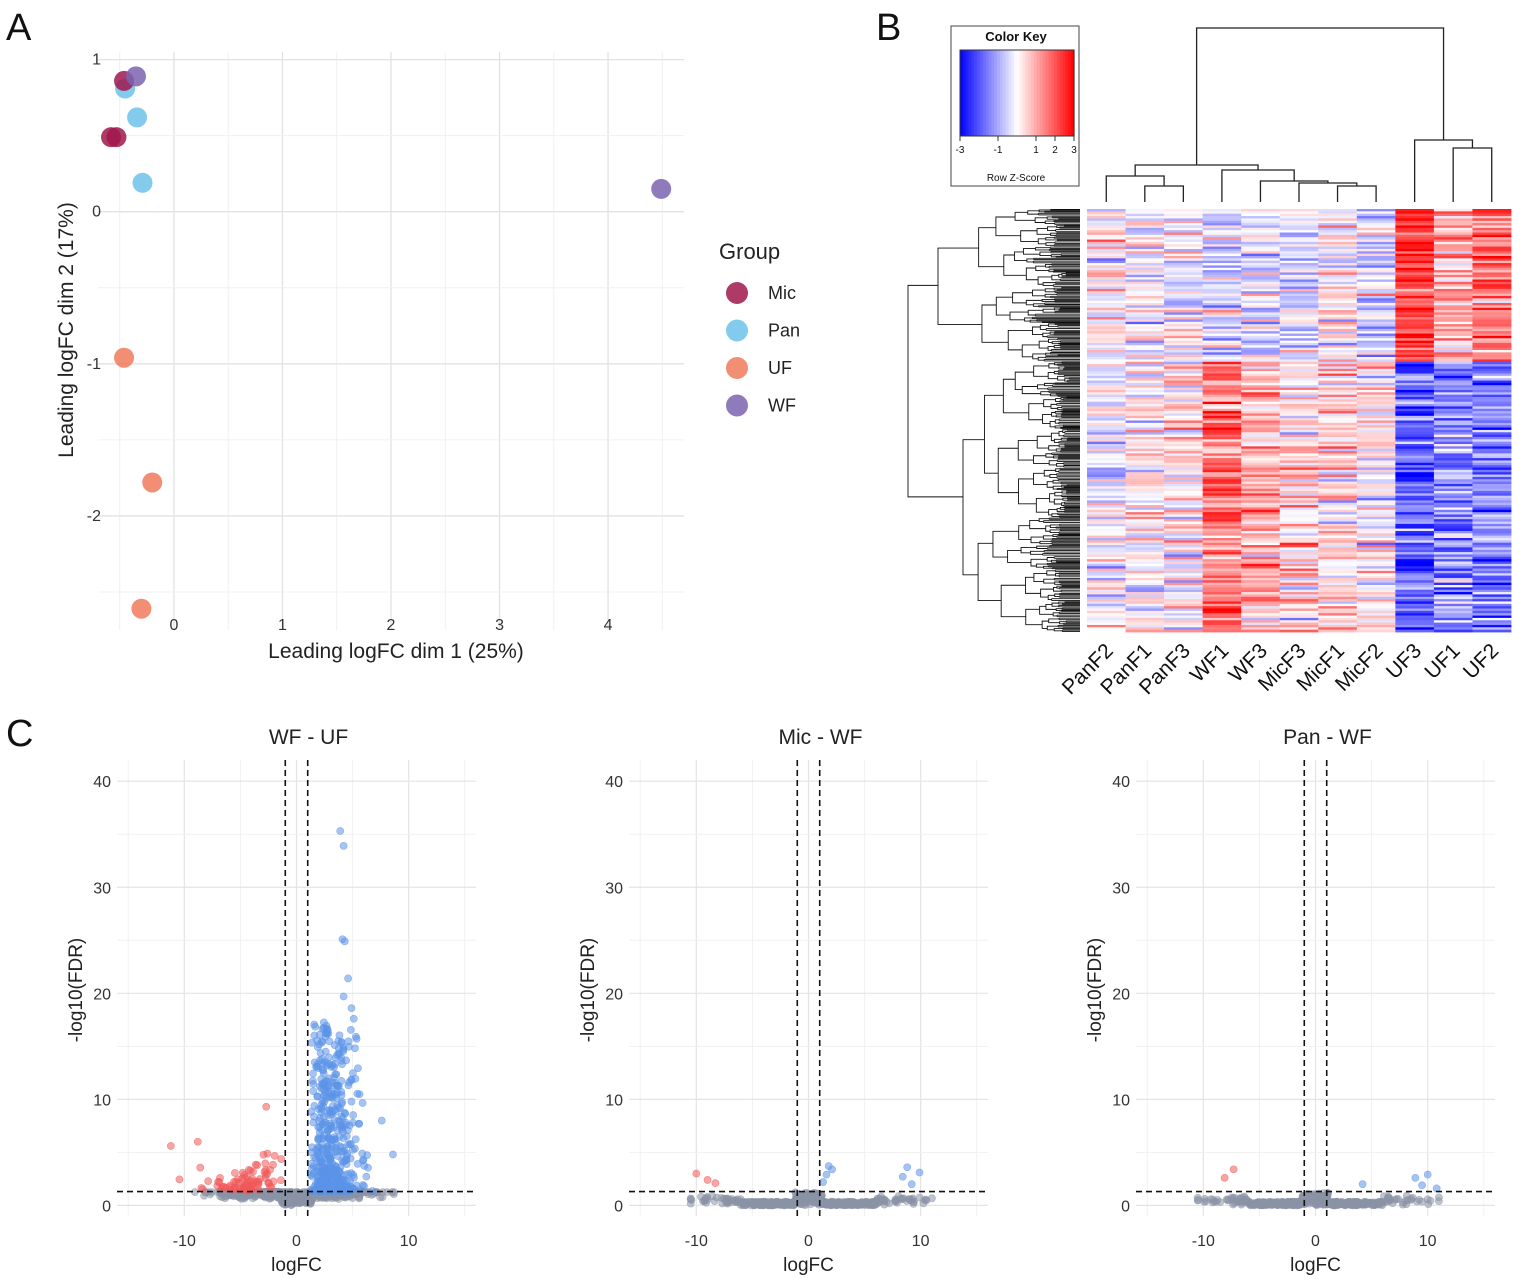 This screenshot has width=1535, height=1283. I want to click on volcano-title: Mic - WF, so click(821, 737).